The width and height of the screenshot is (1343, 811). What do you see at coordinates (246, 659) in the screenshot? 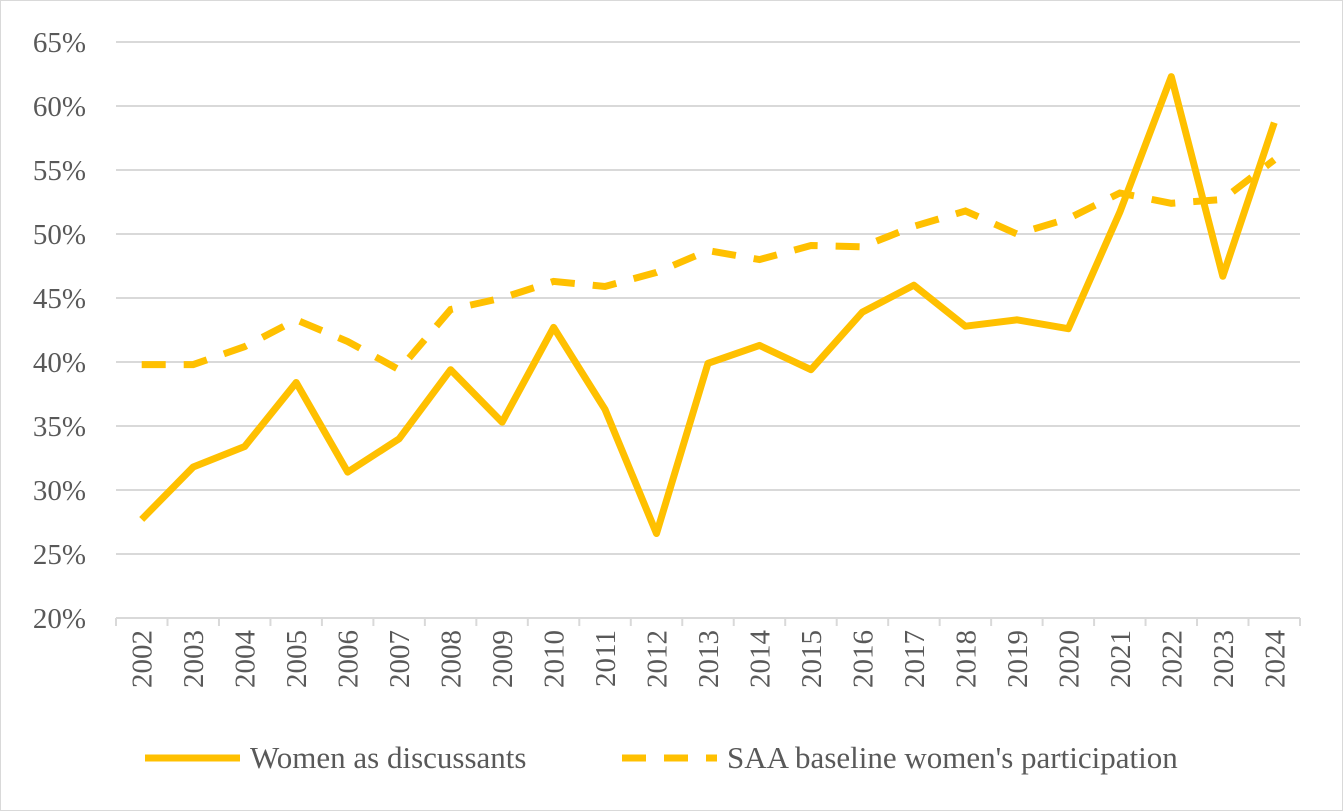
I see `x-tick-label: 2004` at bounding box center [246, 659].